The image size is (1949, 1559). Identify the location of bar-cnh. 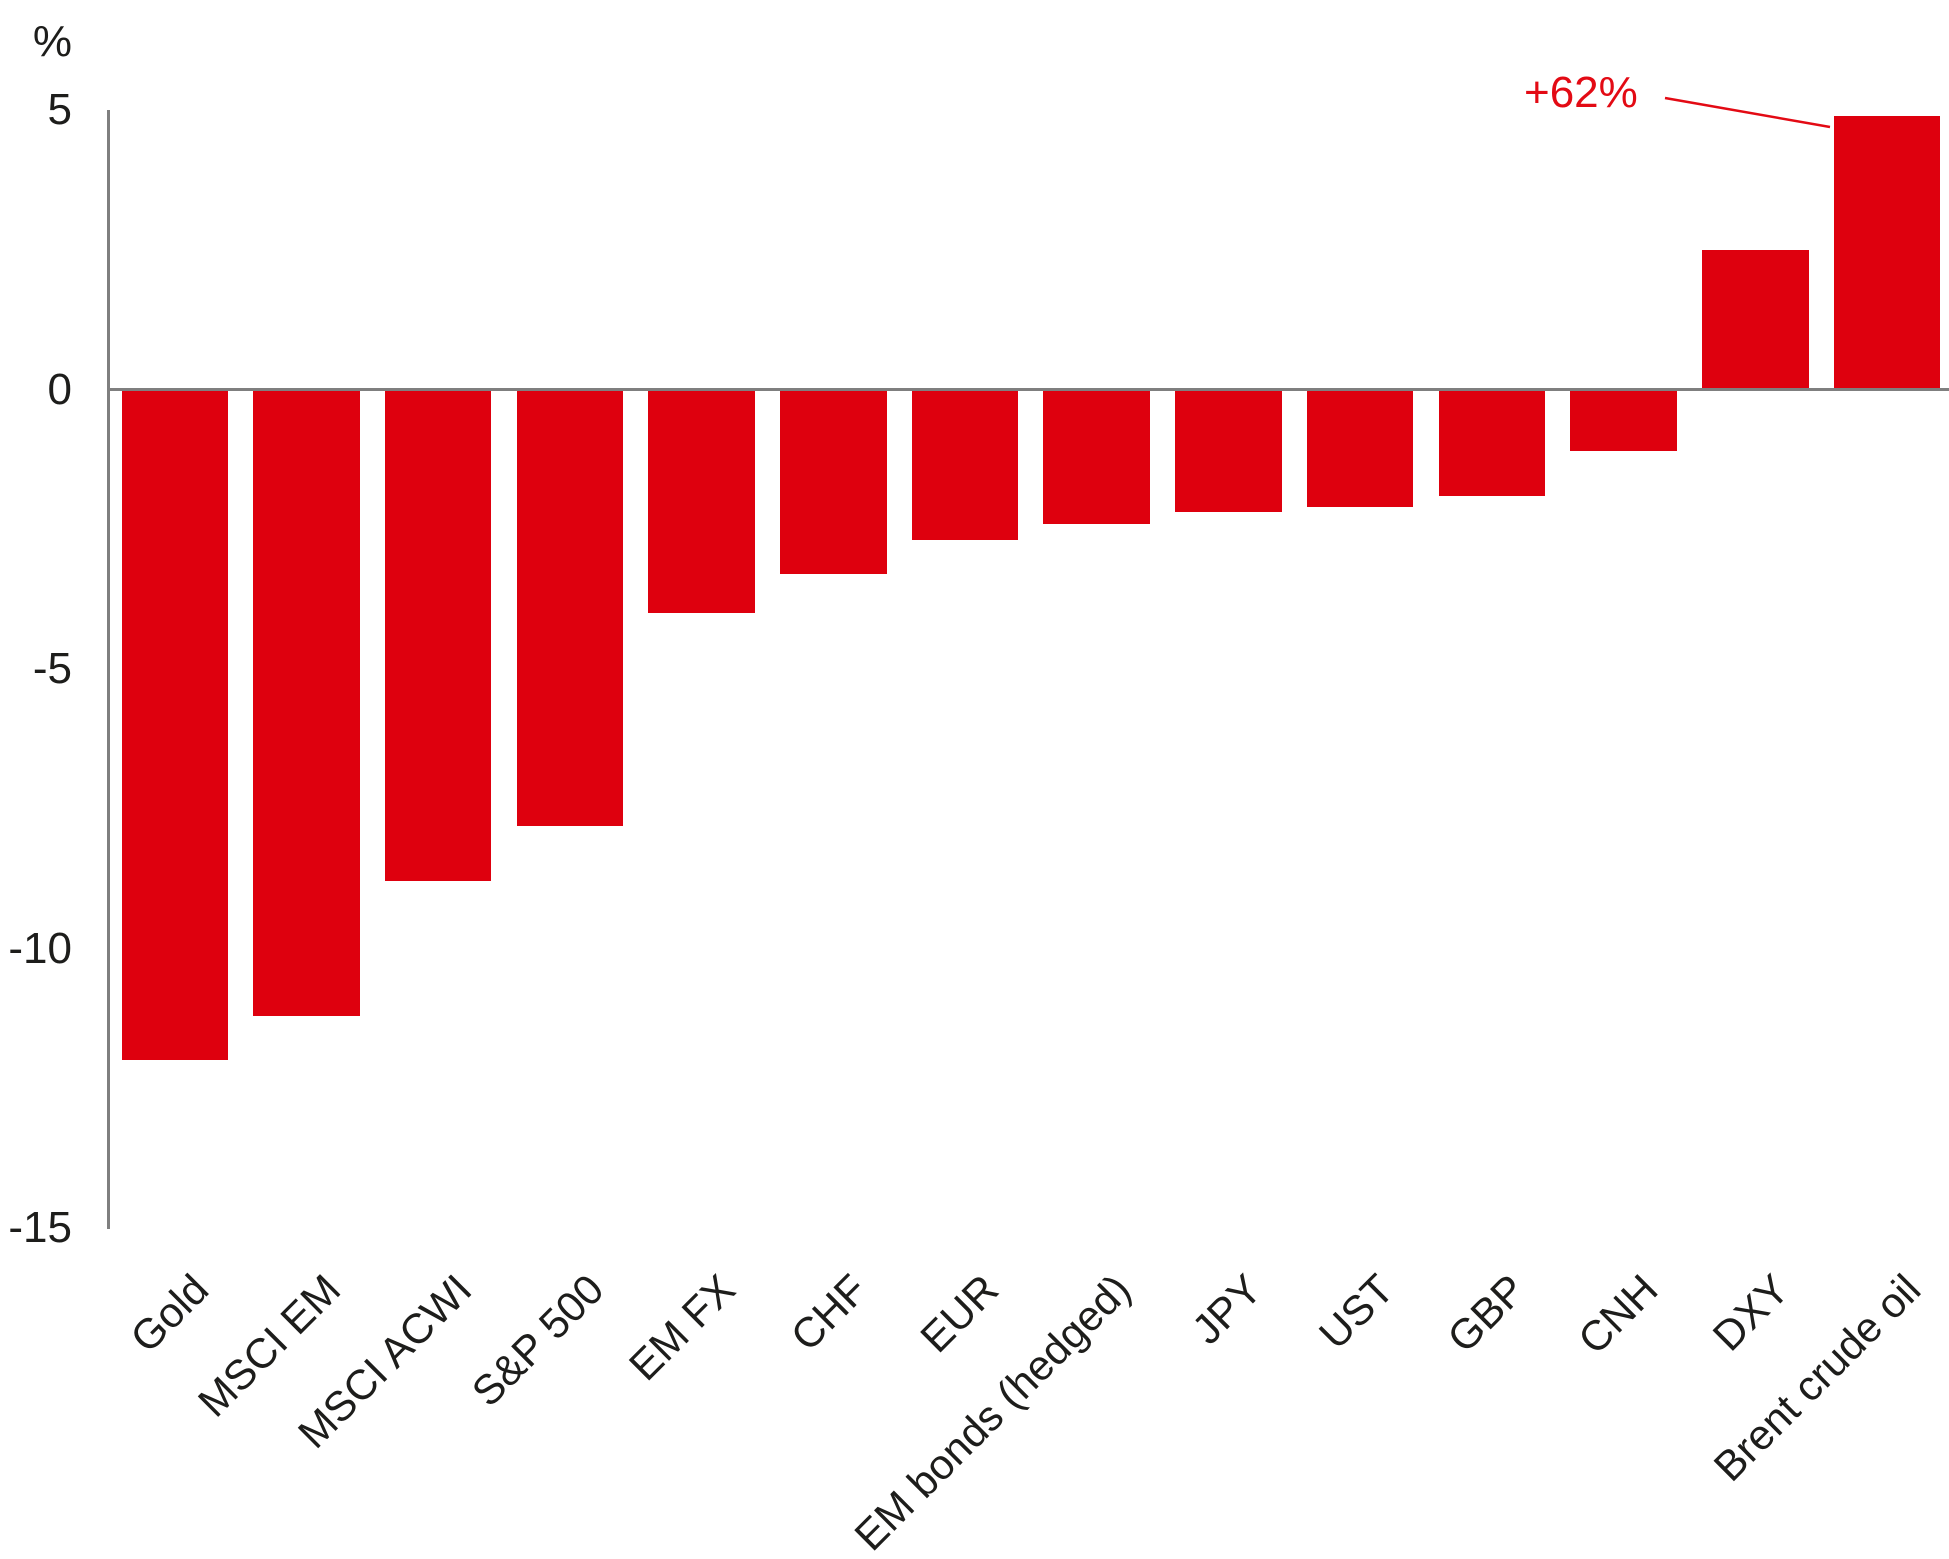
(1623, 420).